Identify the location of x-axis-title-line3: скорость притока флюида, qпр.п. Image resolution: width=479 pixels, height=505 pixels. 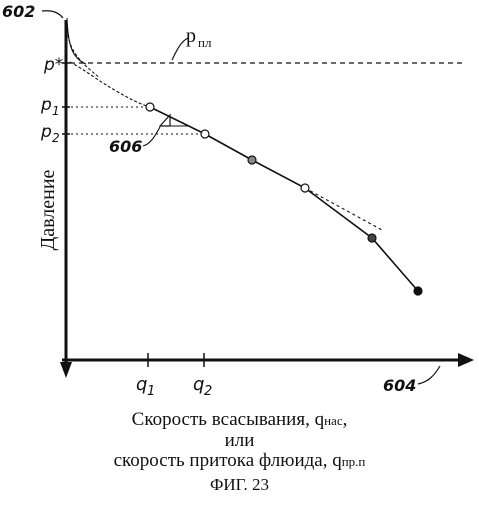
(239, 461).